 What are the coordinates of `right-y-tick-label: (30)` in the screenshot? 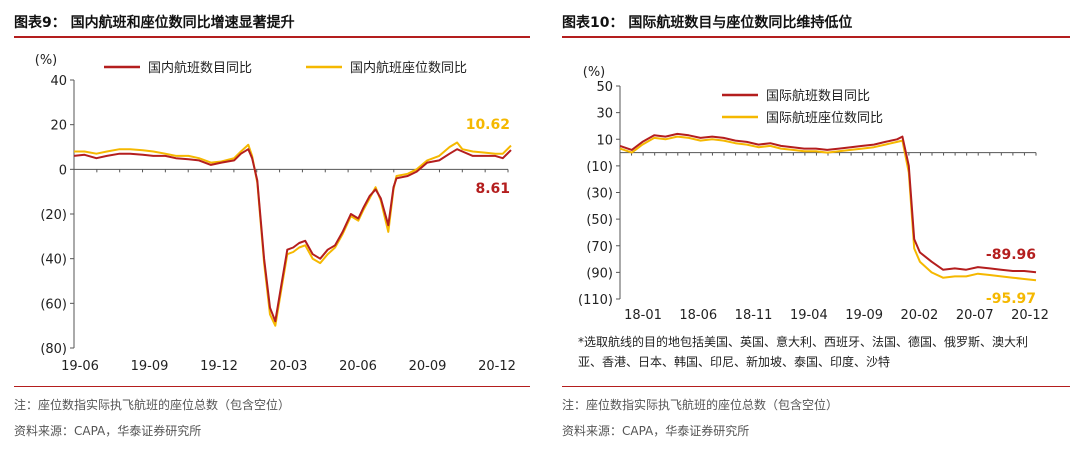 It's located at (599, 194).